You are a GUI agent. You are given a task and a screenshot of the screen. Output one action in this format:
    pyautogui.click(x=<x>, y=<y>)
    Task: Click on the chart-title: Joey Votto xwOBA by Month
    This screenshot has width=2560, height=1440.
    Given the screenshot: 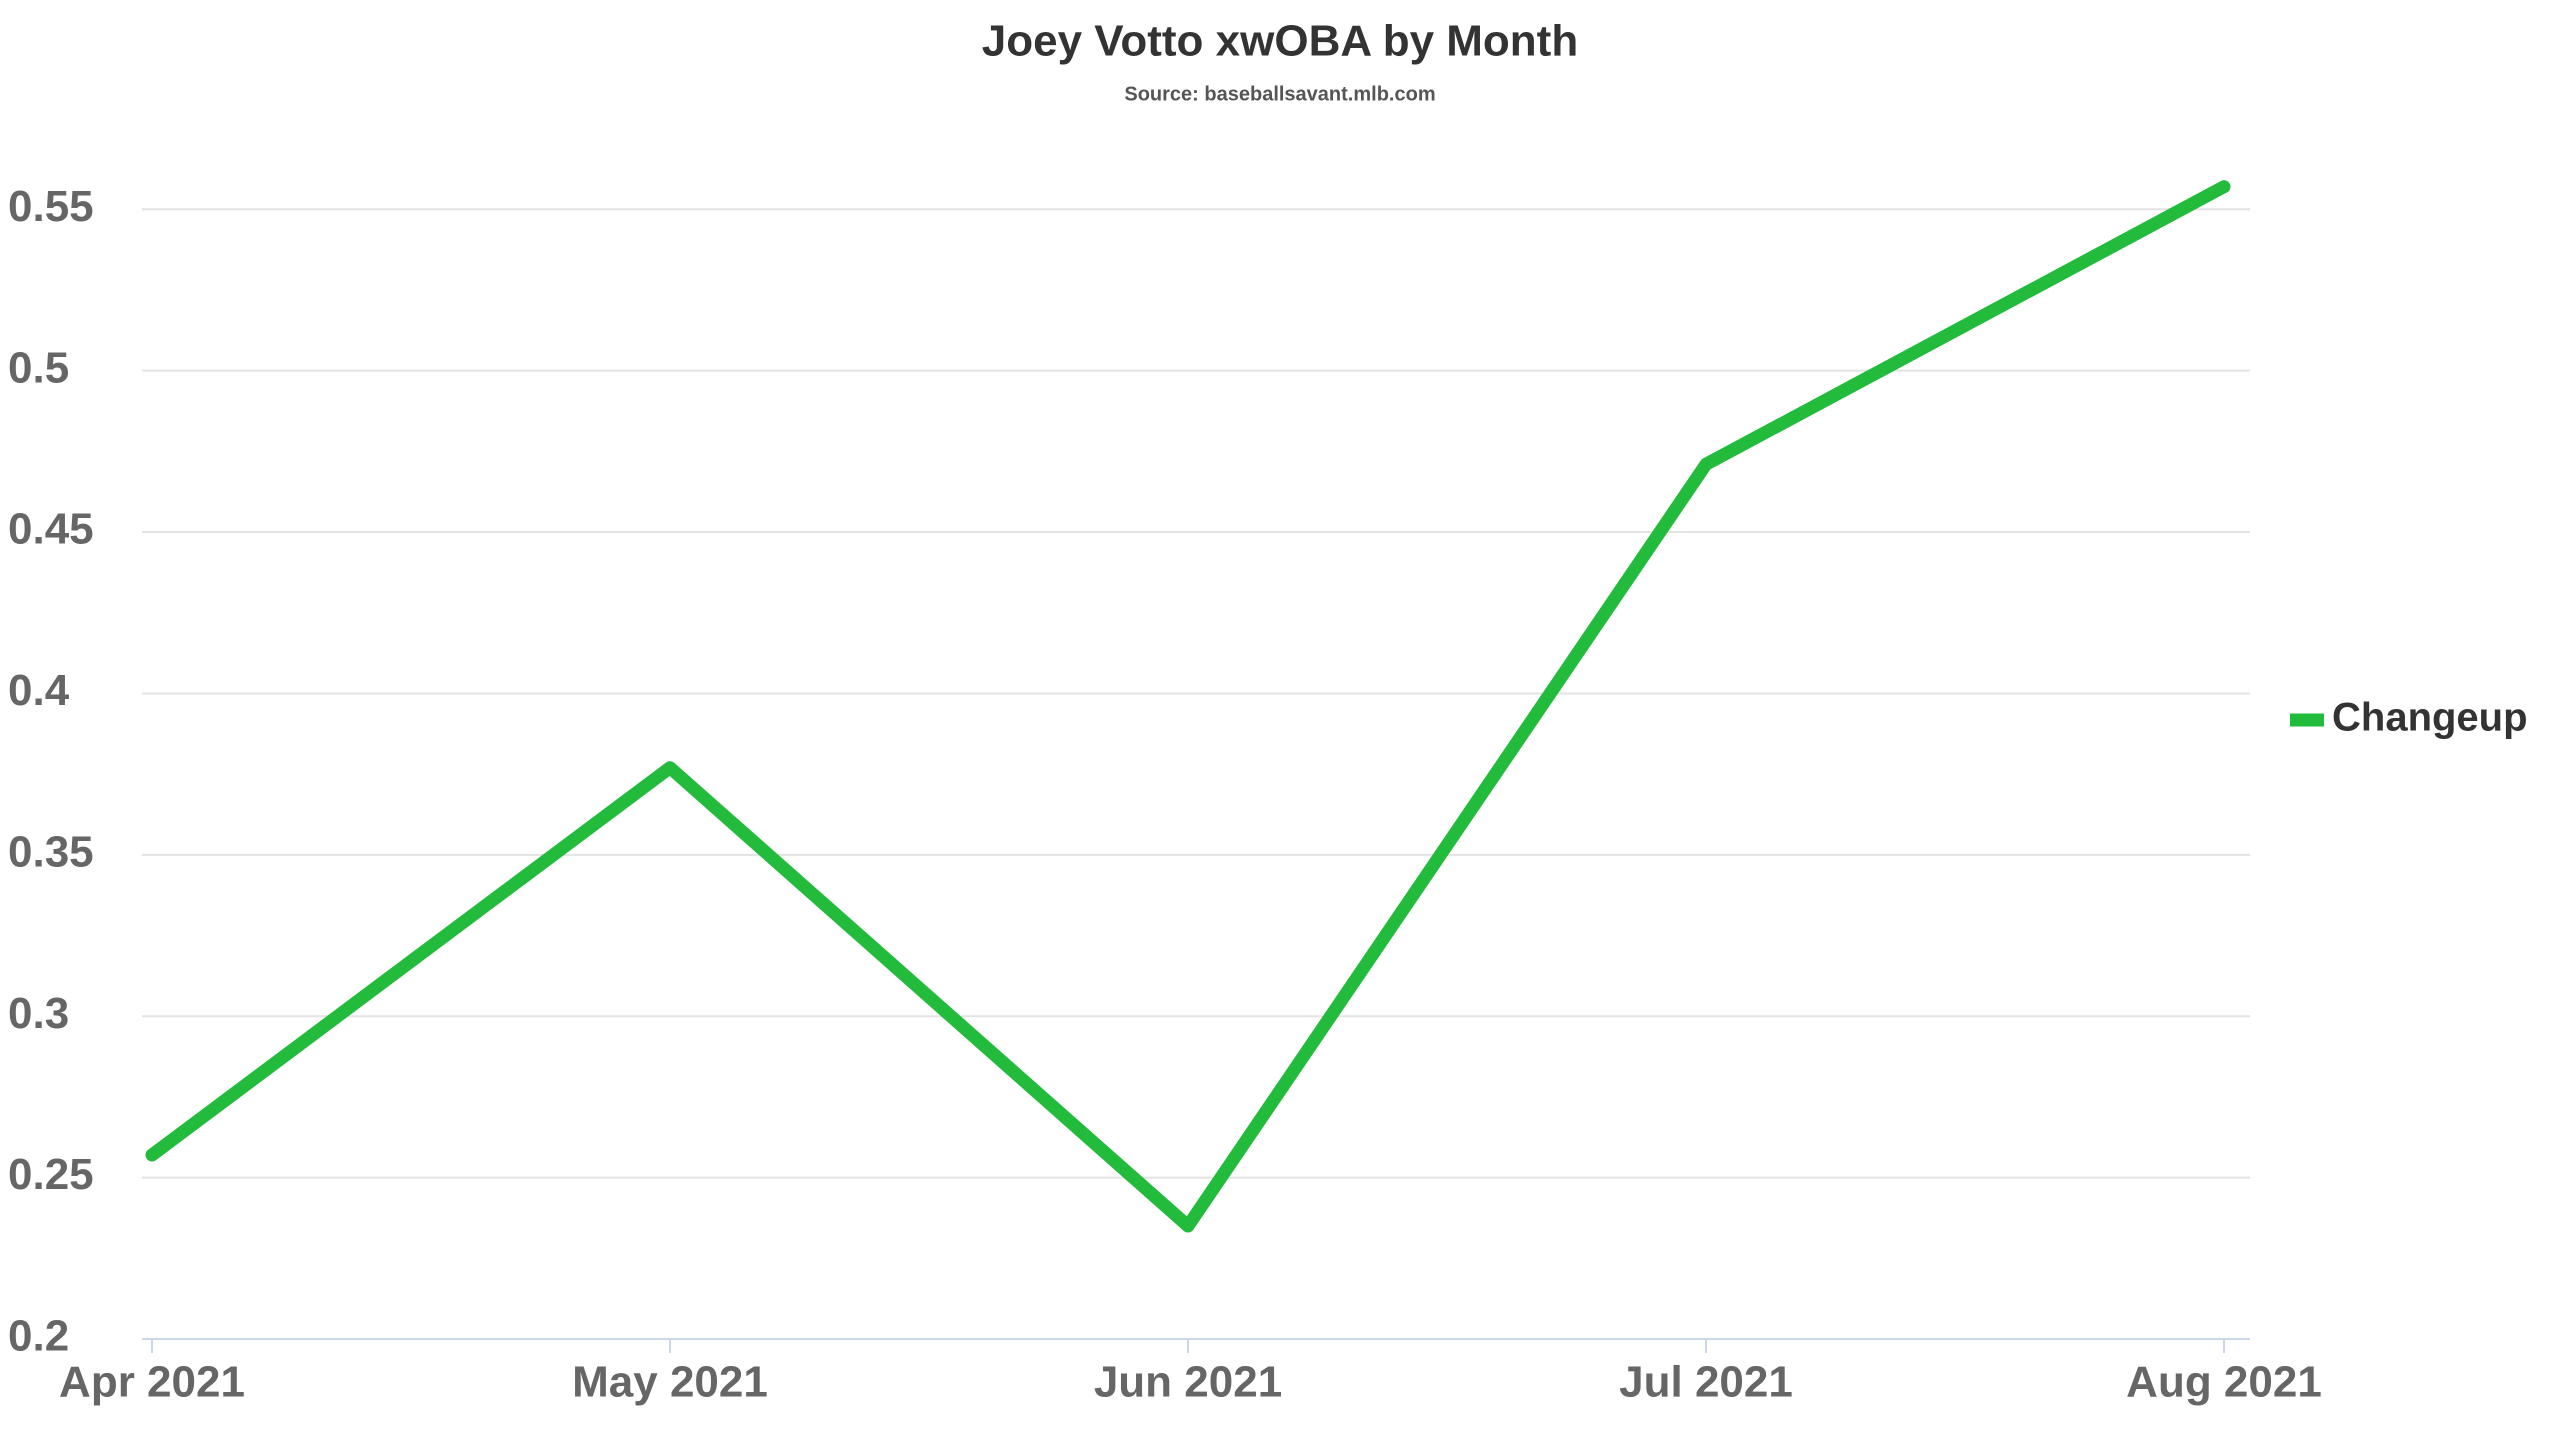 What is the action you would take?
    pyautogui.click(x=1280, y=41)
    